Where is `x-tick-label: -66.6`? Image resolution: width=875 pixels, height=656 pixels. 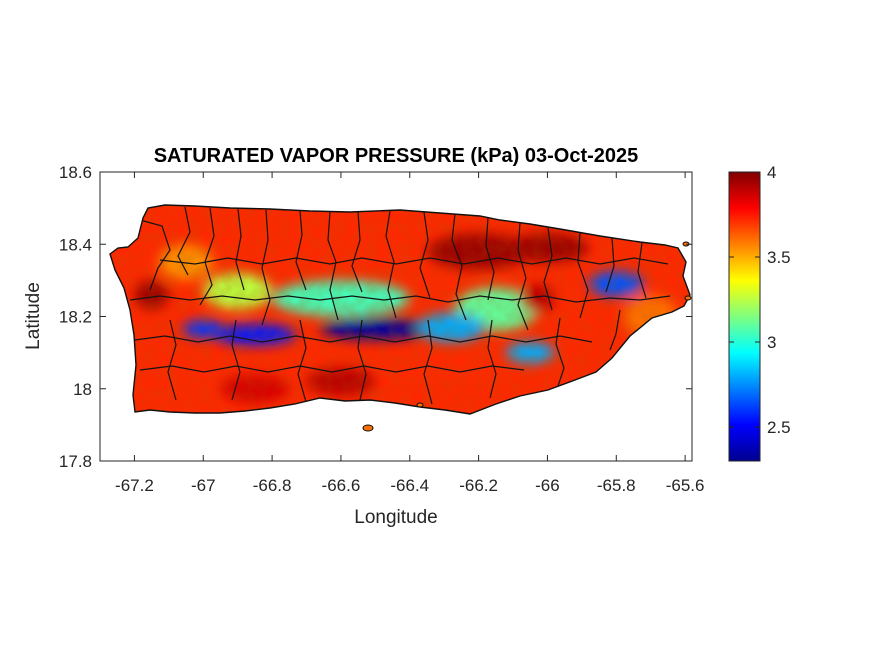 x-tick-label: -66.6 is located at coordinates (341, 485).